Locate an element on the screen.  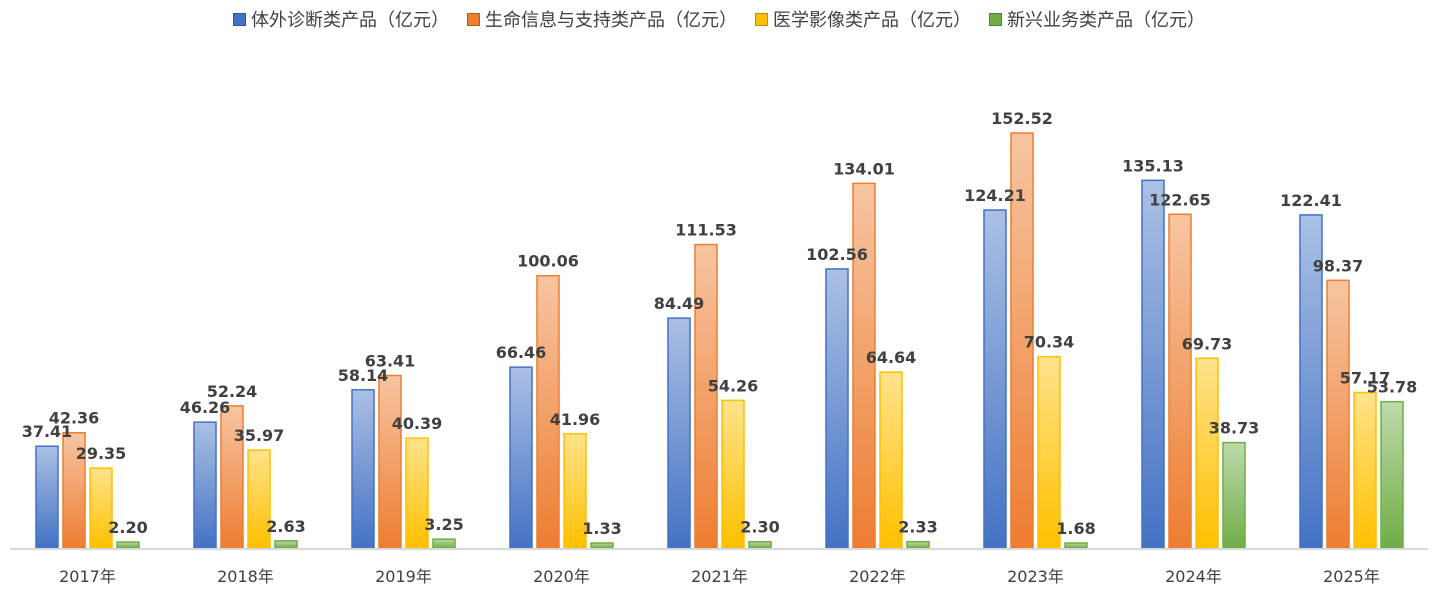
bar-1-2018年 is located at coordinates (205, 485).